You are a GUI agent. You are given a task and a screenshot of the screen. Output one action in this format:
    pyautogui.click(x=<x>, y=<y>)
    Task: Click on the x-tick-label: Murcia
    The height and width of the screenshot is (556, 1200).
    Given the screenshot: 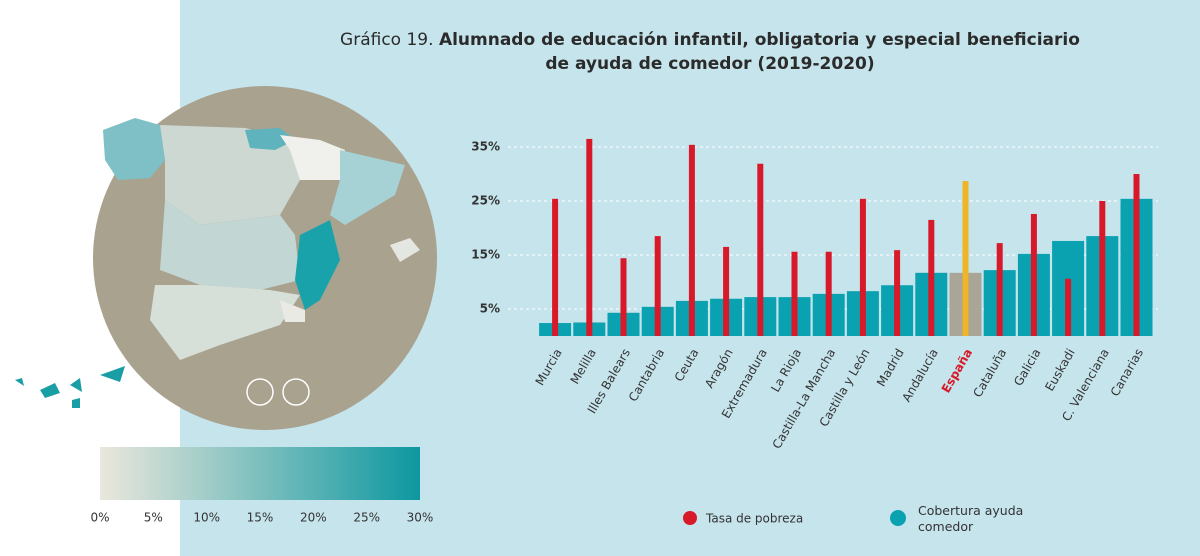 What is the action you would take?
    pyautogui.click(x=549, y=367)
    